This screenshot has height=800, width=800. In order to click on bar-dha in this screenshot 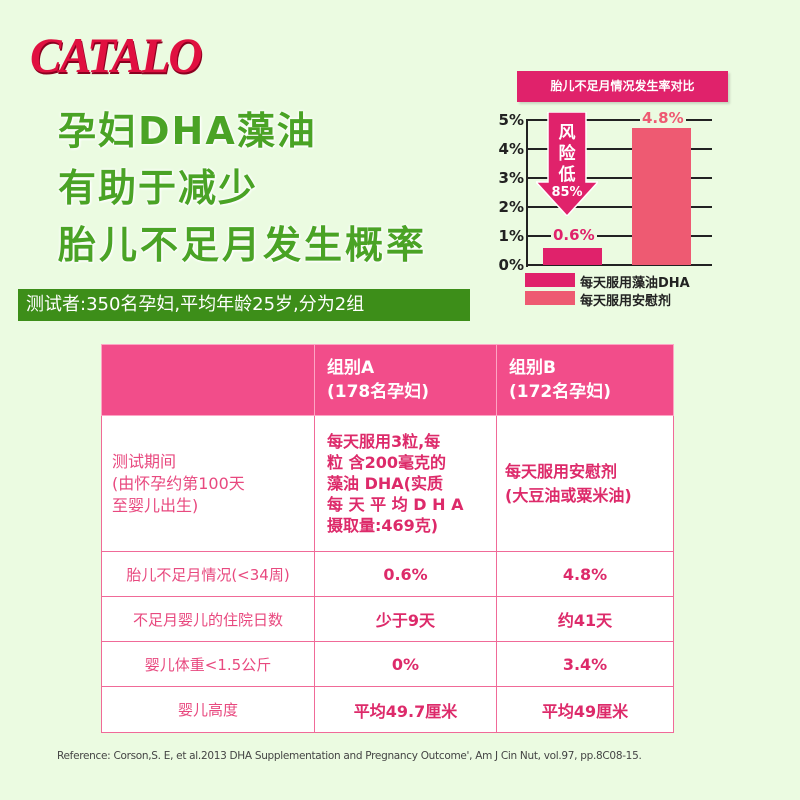, I will do `click(572, 256)`.